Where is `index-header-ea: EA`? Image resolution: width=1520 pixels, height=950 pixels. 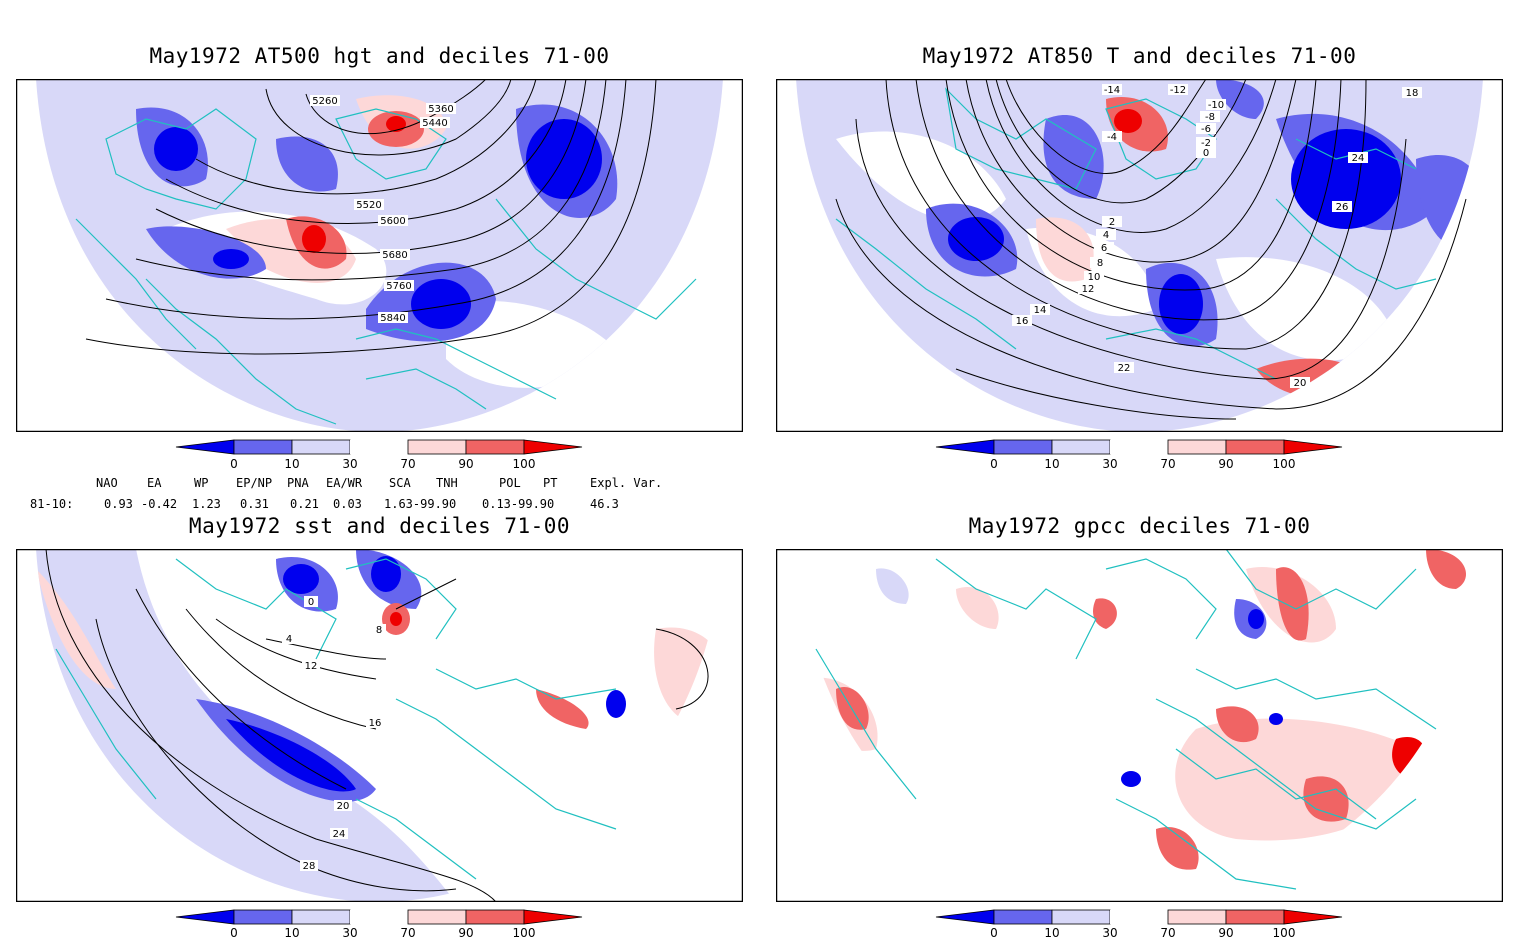
index-header-ea: EA is located at coordinates (154, 483).